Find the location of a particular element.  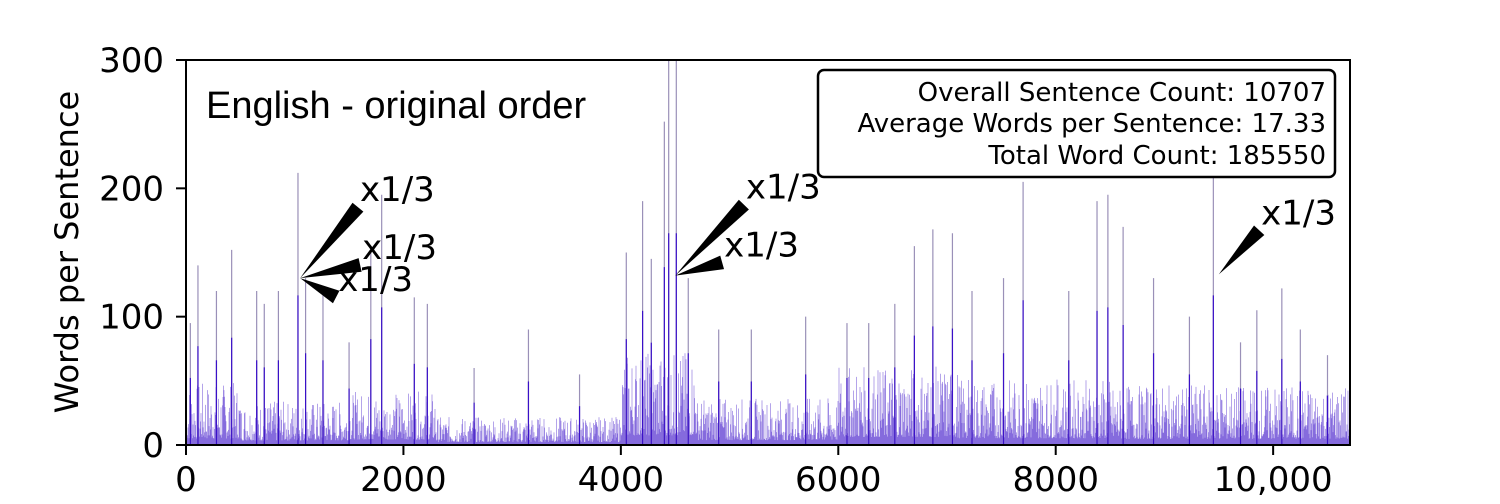

stats-box is located at coordinates (1076, 123).